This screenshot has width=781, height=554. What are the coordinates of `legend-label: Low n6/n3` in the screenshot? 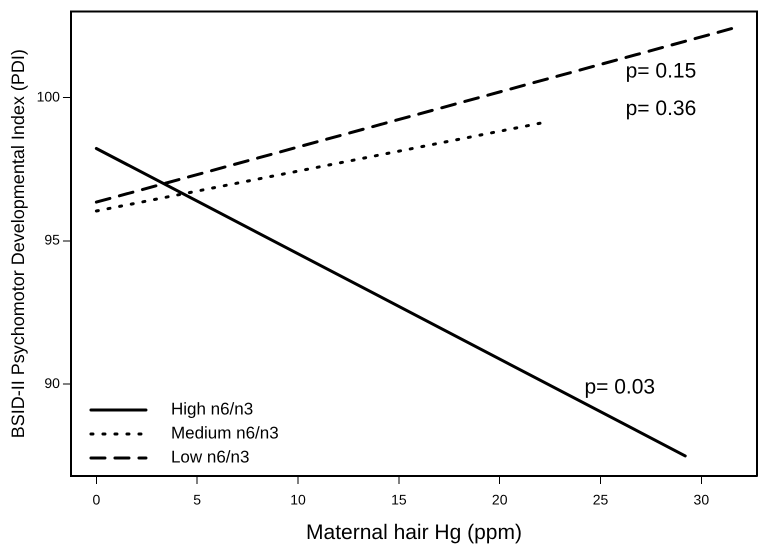 It's located at (210, 457).